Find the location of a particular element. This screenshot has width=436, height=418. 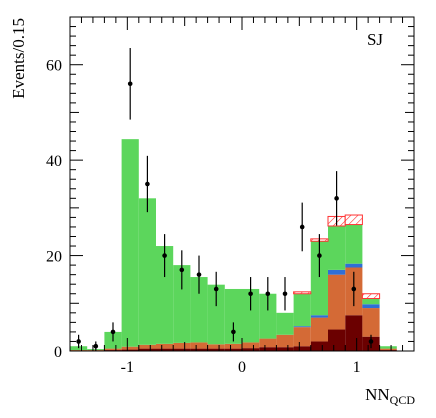

y-tick-label: 60 is located at coordinates (54, 66).